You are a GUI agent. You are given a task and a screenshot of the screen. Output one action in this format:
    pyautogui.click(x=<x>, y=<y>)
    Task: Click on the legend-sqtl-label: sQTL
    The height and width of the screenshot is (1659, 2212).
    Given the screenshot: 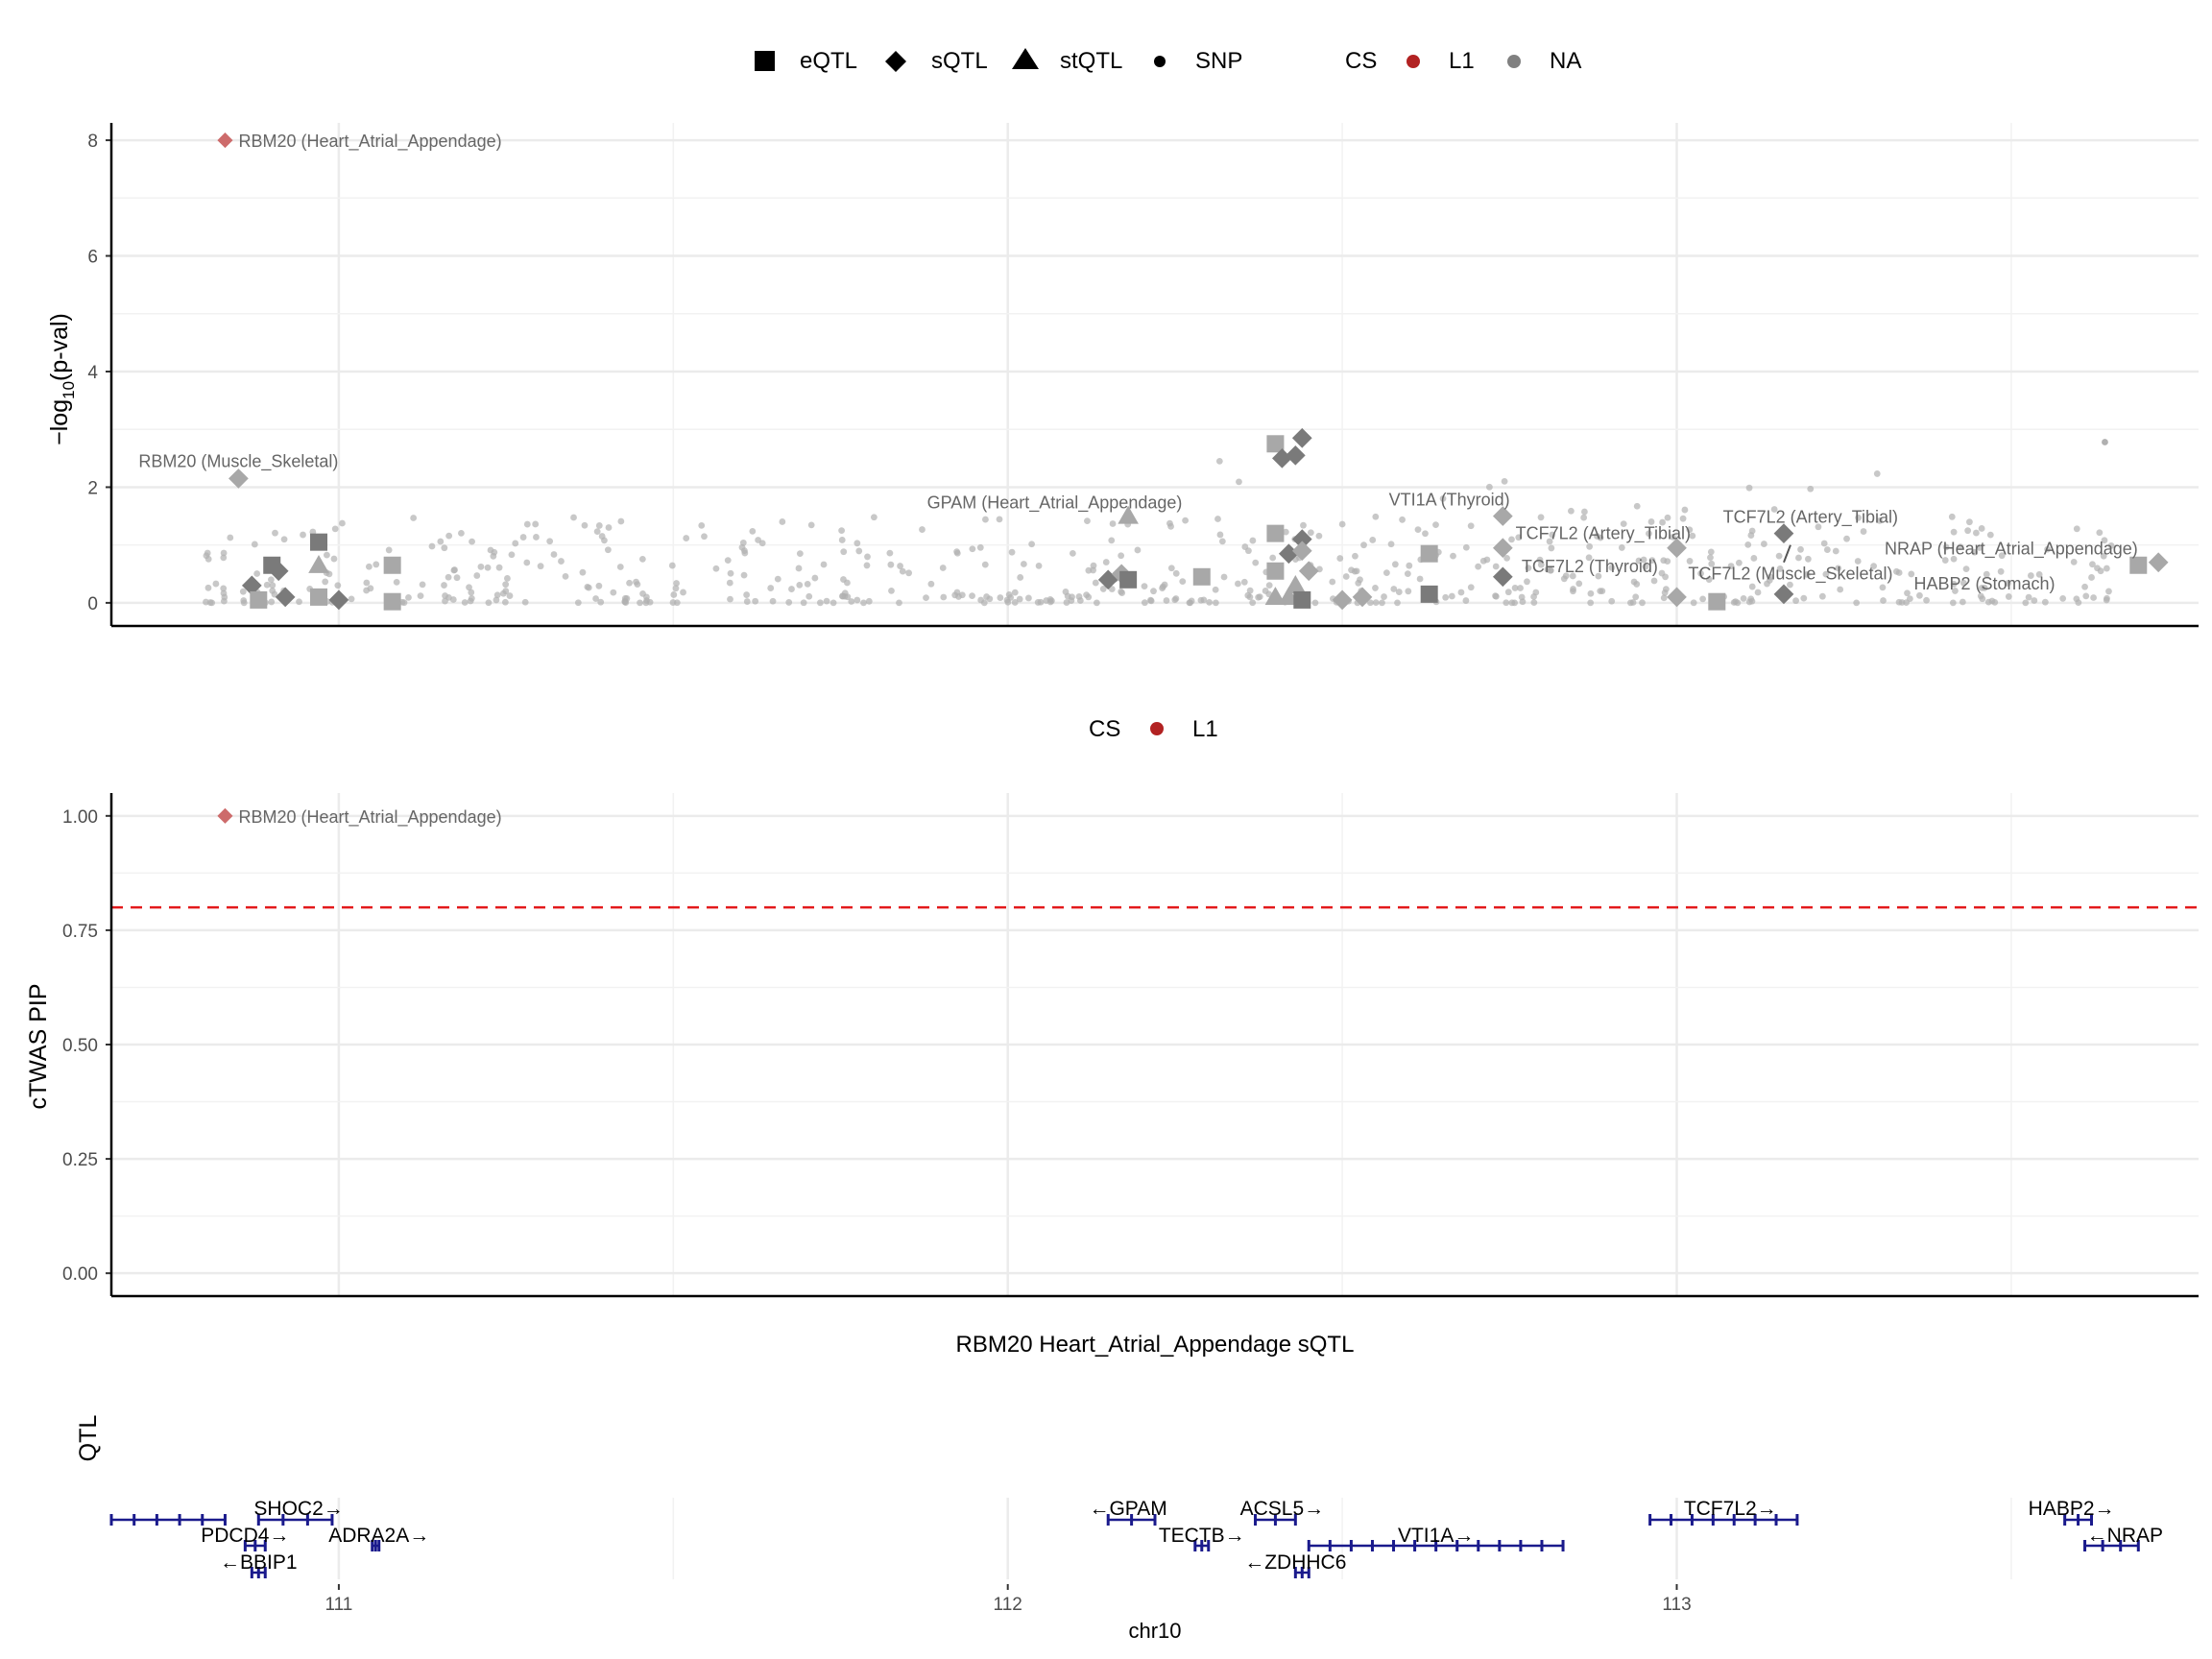 What is the action you would take?
    pyautogui.click(x=959, y=61)
    